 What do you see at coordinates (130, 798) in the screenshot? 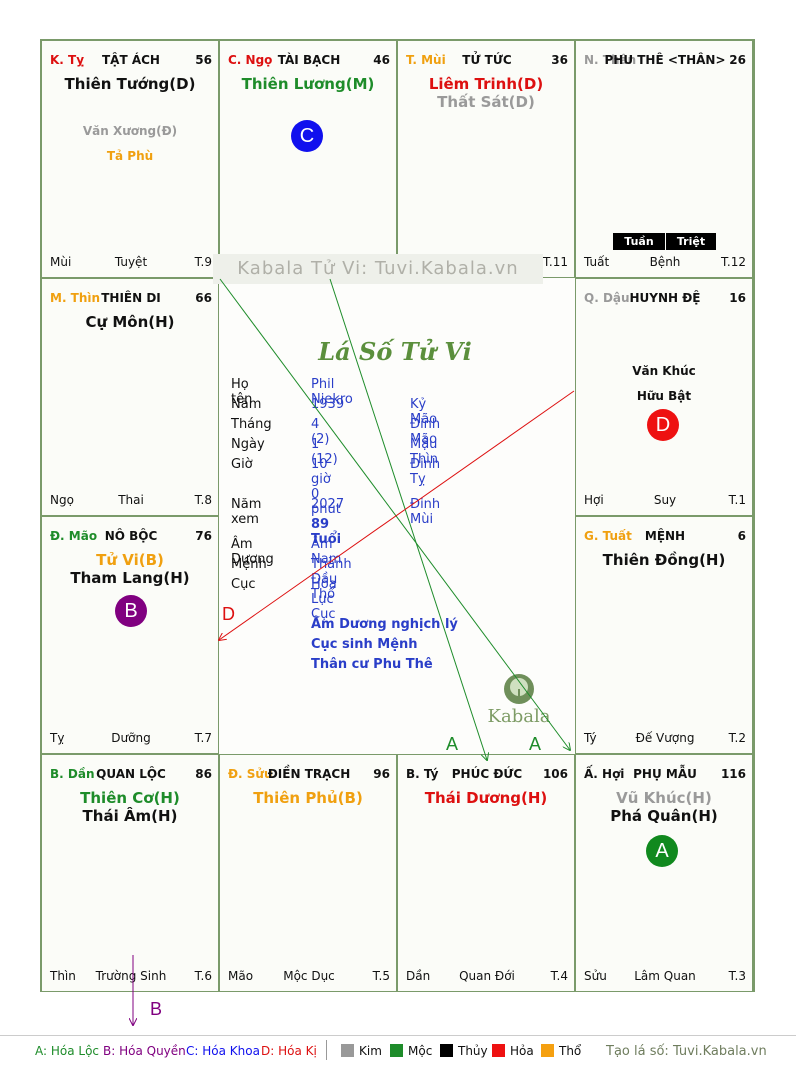
I see `main-star: Thiên Cơ(H)` at bounding box center [130, 798].